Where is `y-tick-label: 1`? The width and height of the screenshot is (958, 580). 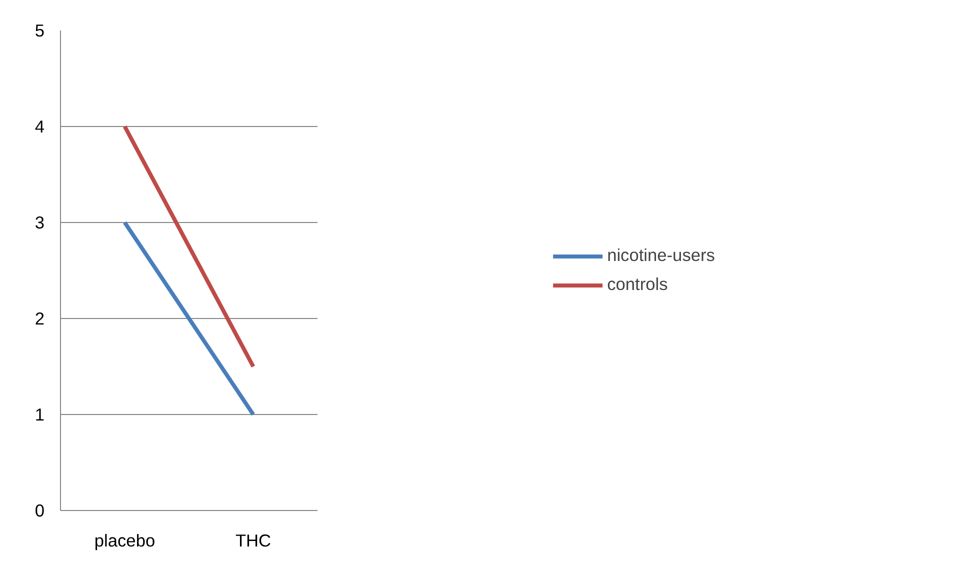
y-tick-label: 1 is located at coordinates (39, 414).